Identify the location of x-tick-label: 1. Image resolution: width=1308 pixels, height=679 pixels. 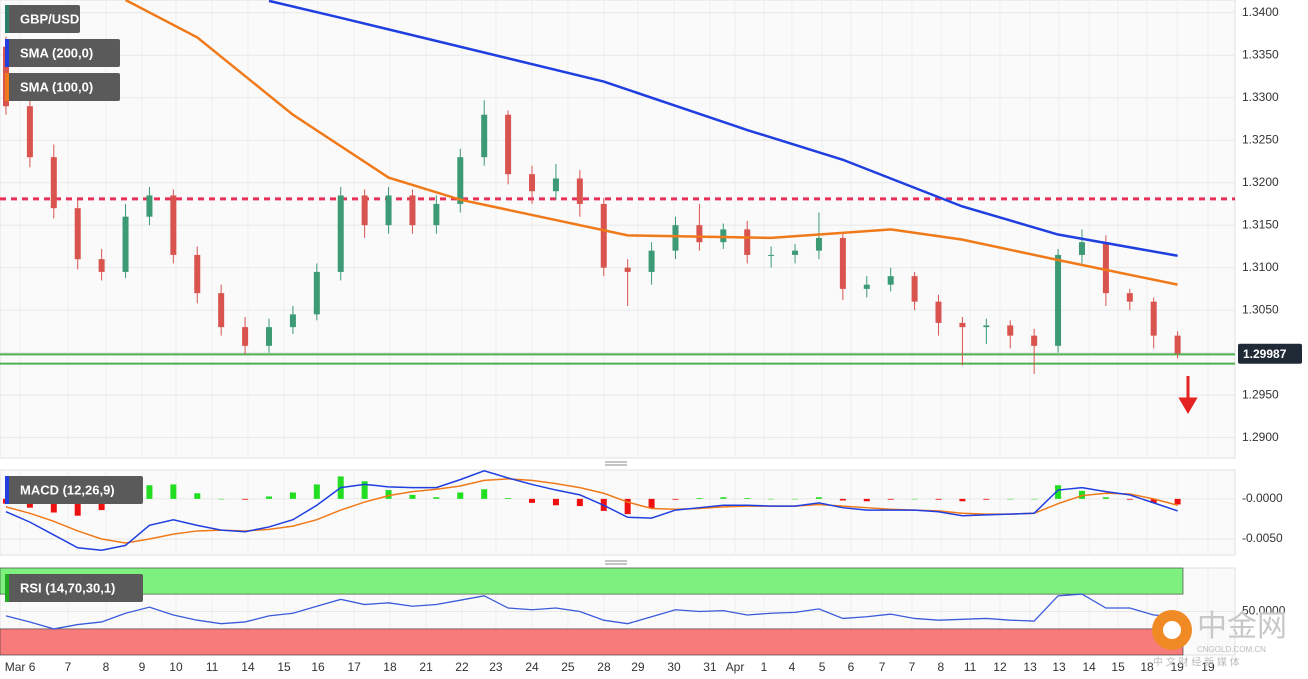
(764, 667).